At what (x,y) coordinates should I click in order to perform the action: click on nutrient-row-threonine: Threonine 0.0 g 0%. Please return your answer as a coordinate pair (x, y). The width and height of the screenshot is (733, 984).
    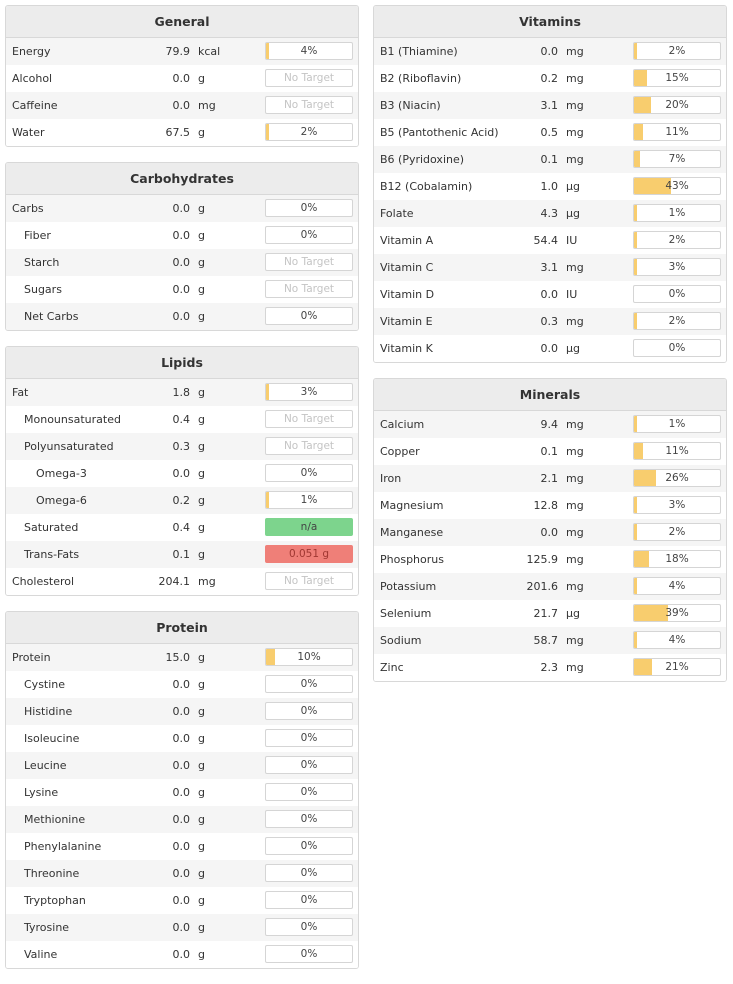
    Looking at the image, I should click on (182, 873).